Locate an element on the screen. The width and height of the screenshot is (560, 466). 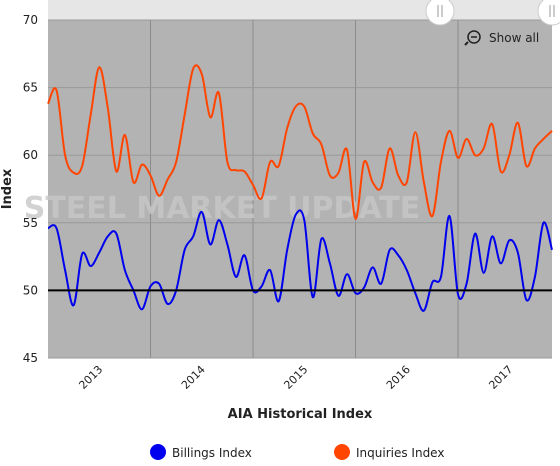
x-tick-label: 2016 is located at coordinates (398, 377).